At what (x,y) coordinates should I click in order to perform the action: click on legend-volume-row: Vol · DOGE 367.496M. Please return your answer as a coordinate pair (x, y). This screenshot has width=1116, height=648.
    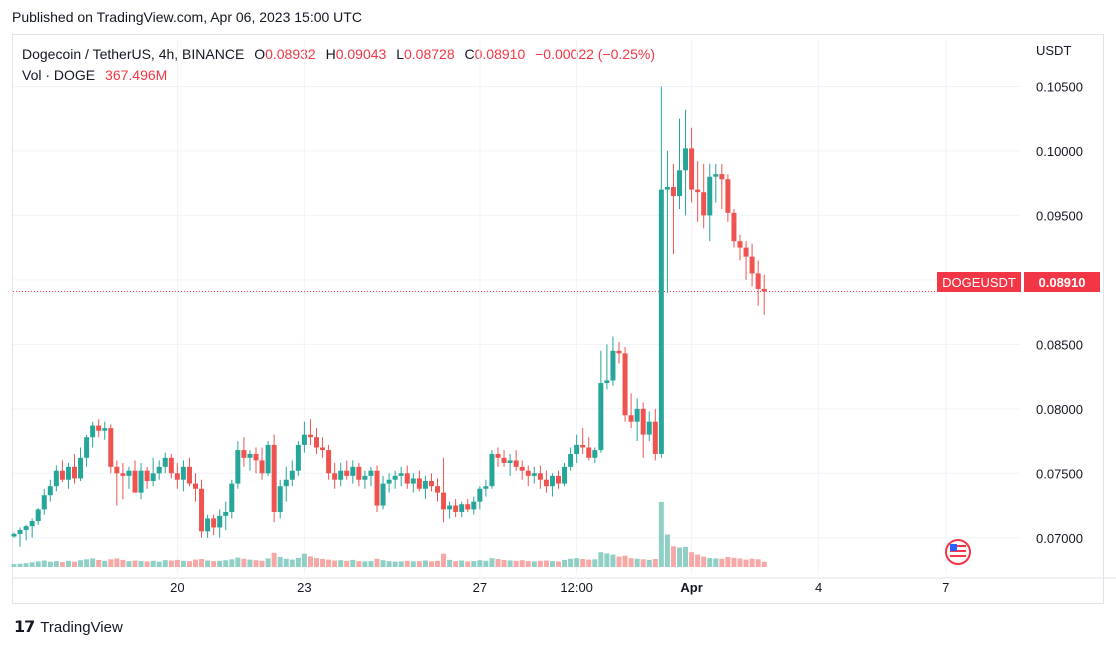
    Looking at the image, I should click on (341, 75).